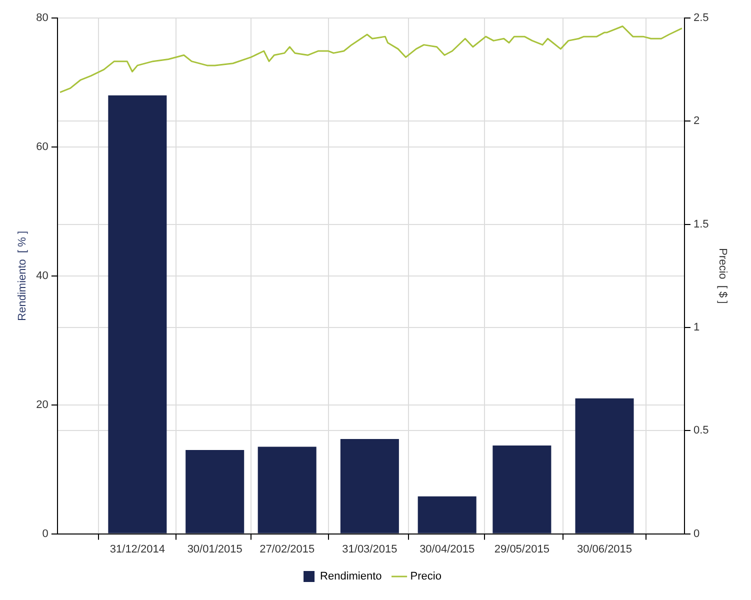  Describe the element at coordinates (522, 549) in the screenshot. I see `x-tick-label: 29/05/2015` at that location.